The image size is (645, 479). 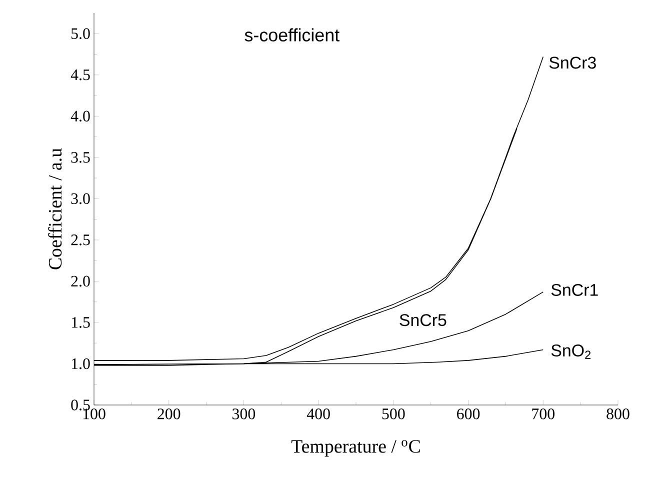 I want to click on series-label: SnCr3, so click(x=572, y=62).